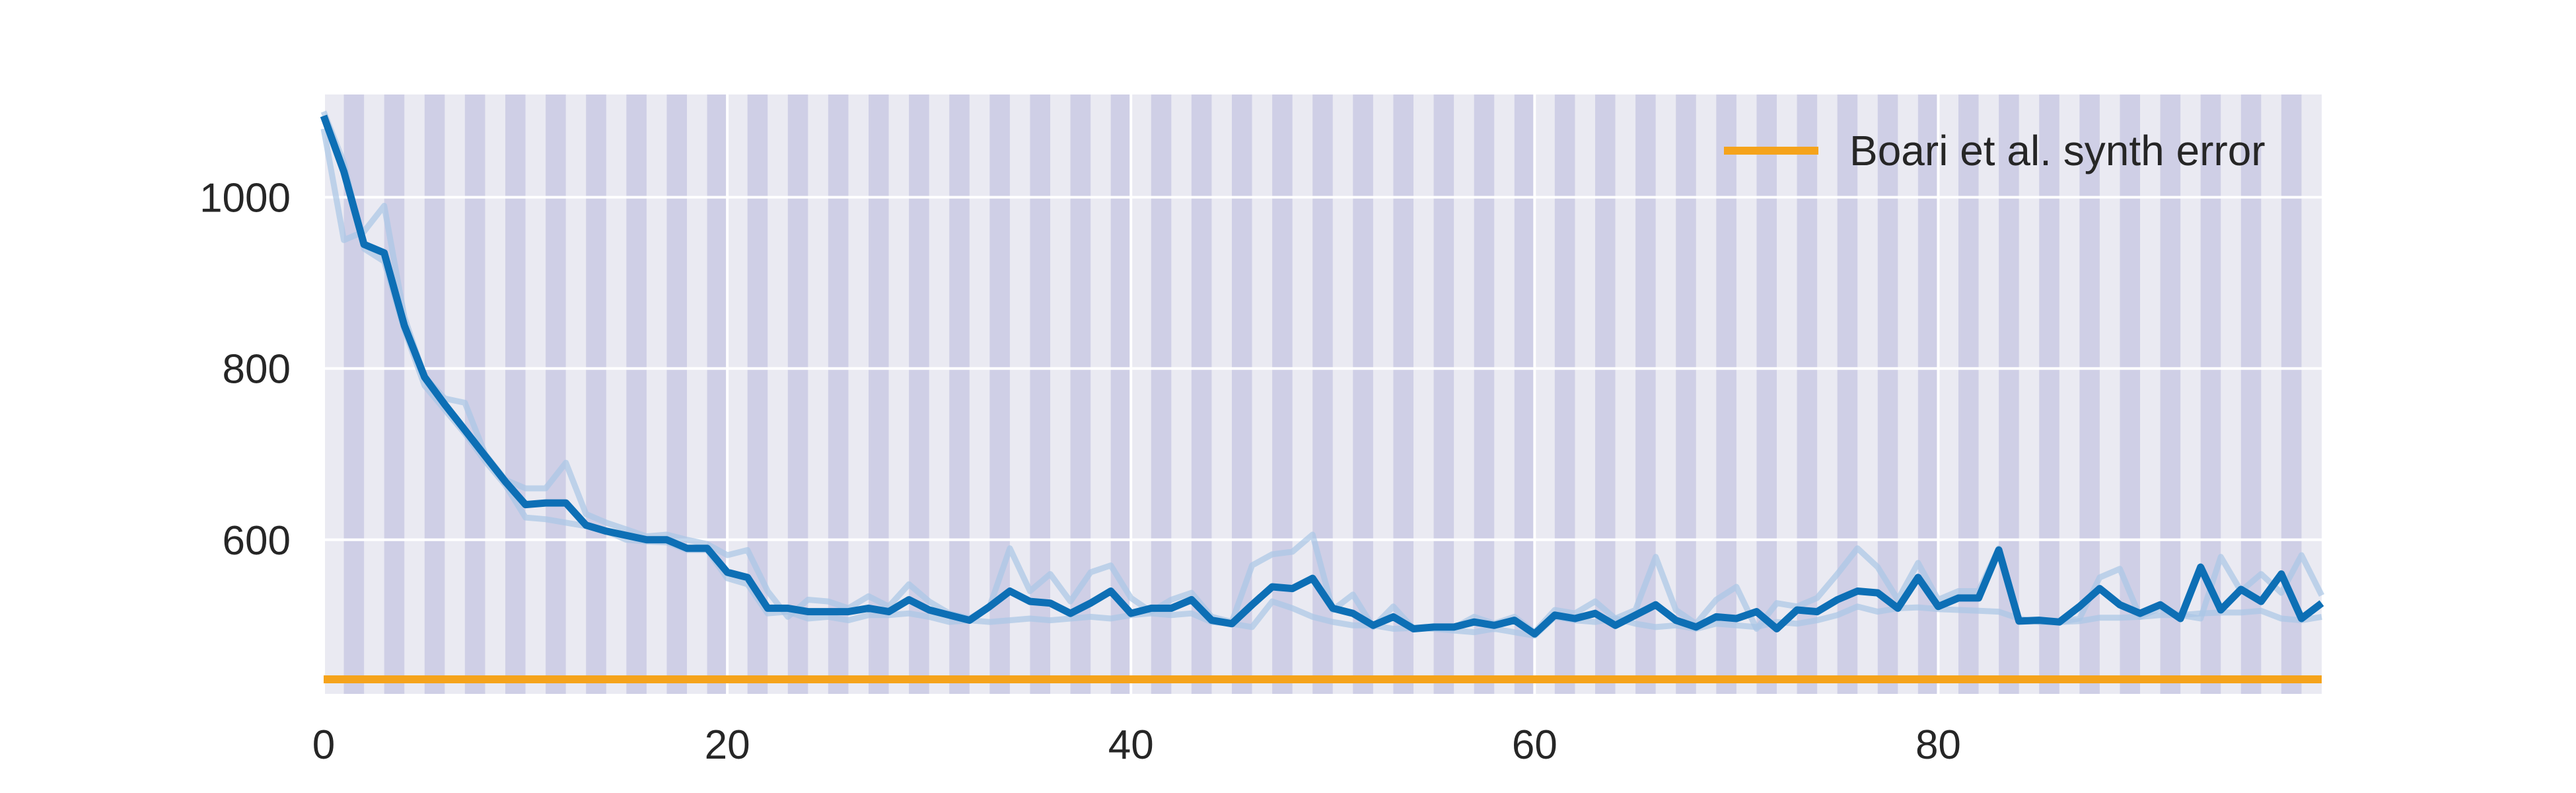 Image resolution: width=2576 pixels, height=793 pixels. I want to click on legend-label: Boari et al. synth error, so click(2057, 151).